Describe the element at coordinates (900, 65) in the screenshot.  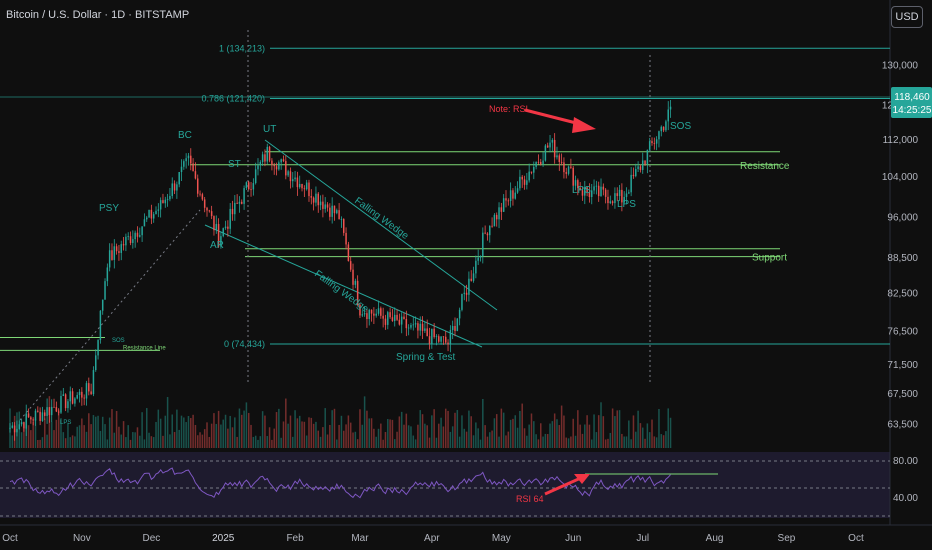
I see `y-tick-label: 130,000` at that location.